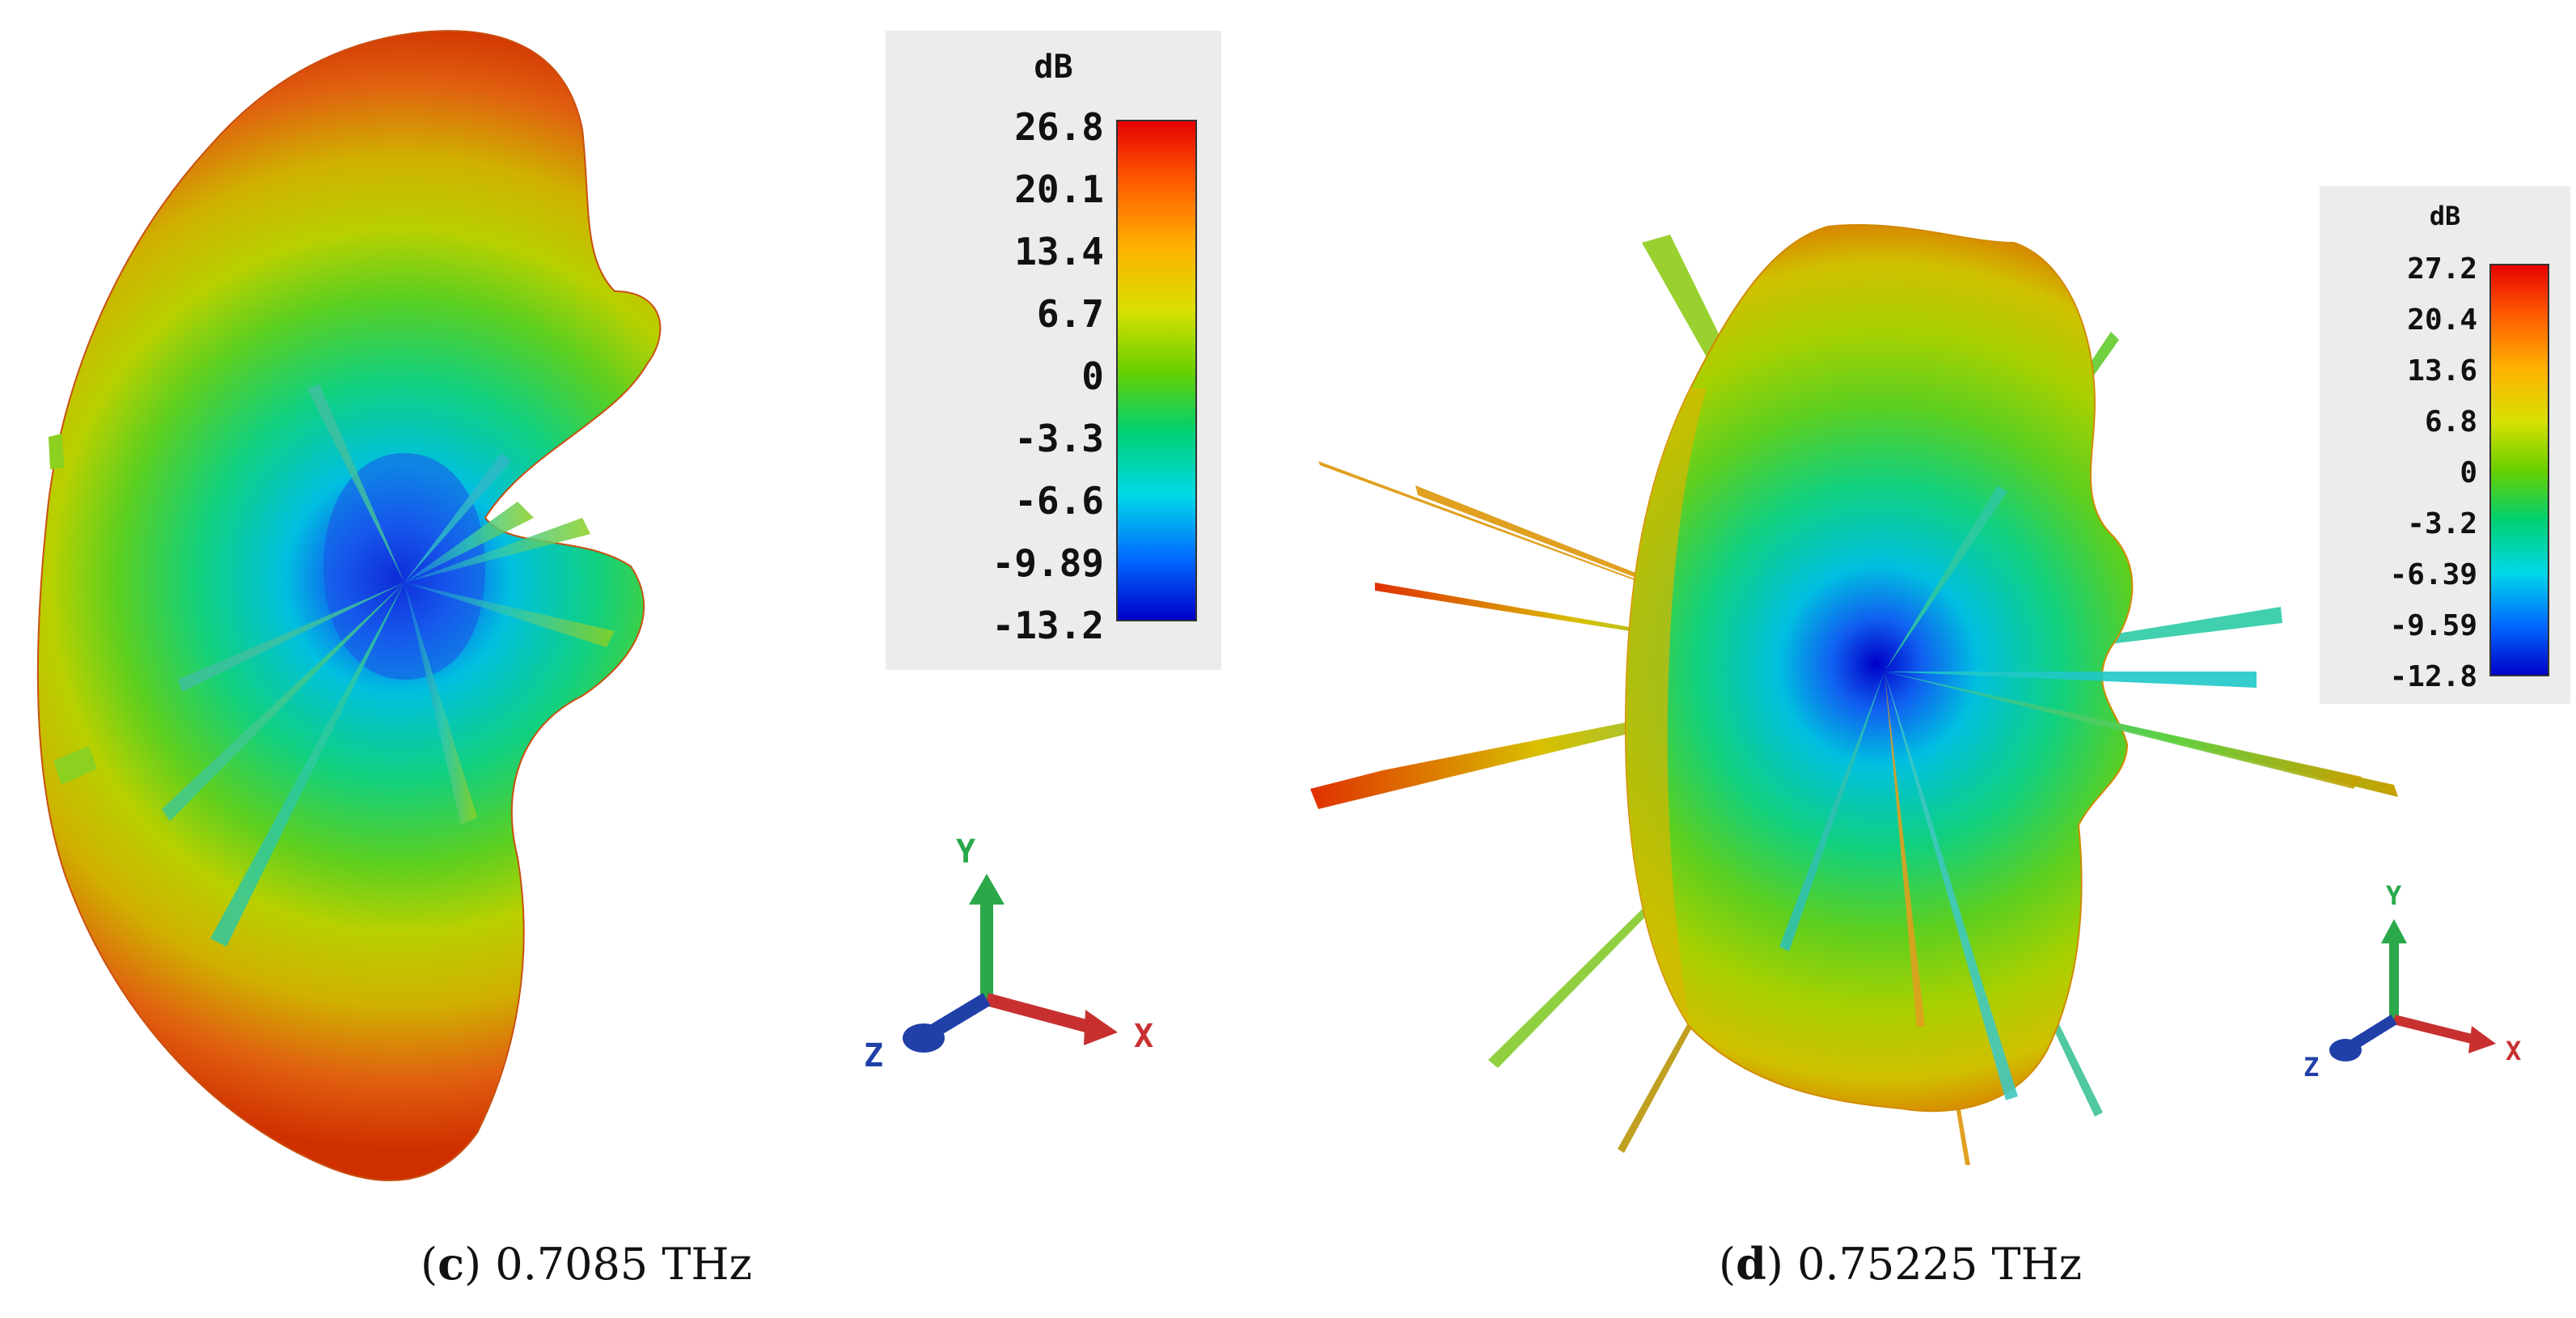 The image size is (2576, 1318). Describe the element at coordinates (57, 452) in the screenshot. I see `stub-left-c` at that location.